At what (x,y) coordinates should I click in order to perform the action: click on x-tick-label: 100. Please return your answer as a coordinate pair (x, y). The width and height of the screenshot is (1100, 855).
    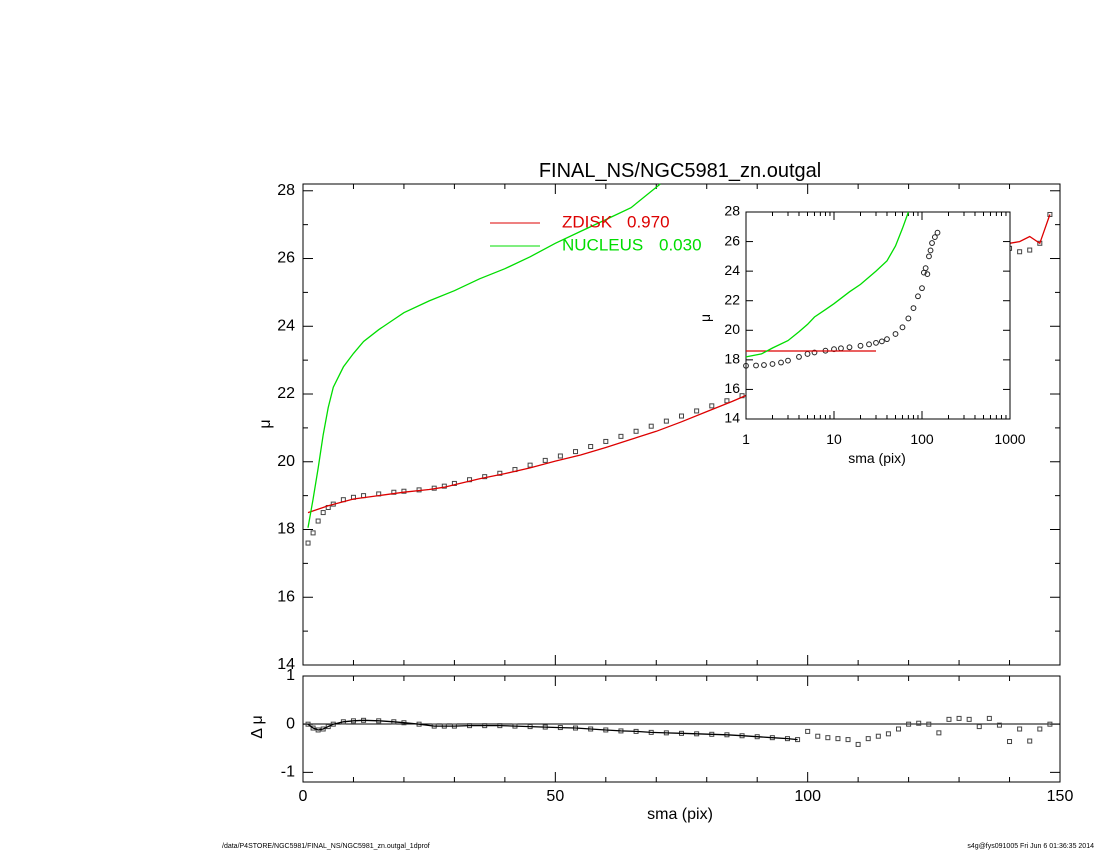
    Looking at the image, I should click on (807, 796).